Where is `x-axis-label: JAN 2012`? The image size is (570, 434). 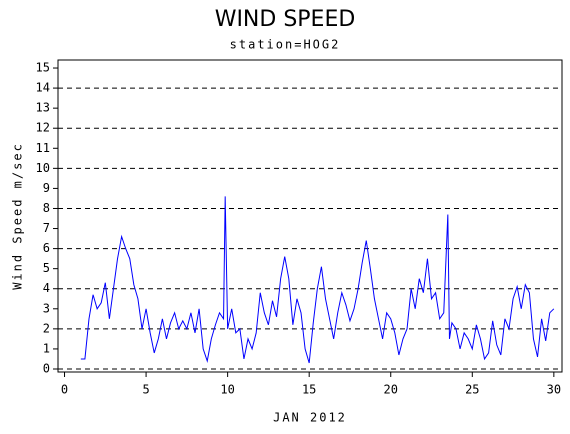
x-axis-label: JAN 2012 is located at coordinates (310, 418).